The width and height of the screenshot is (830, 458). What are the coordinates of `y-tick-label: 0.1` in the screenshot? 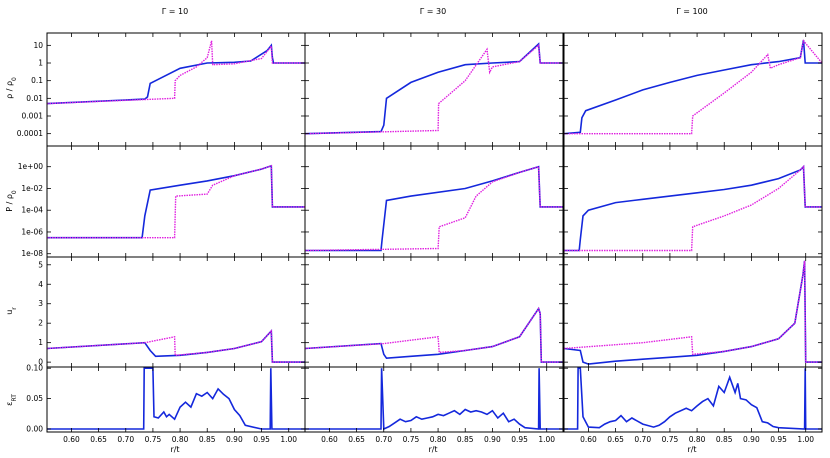 It's located at (37, 80).